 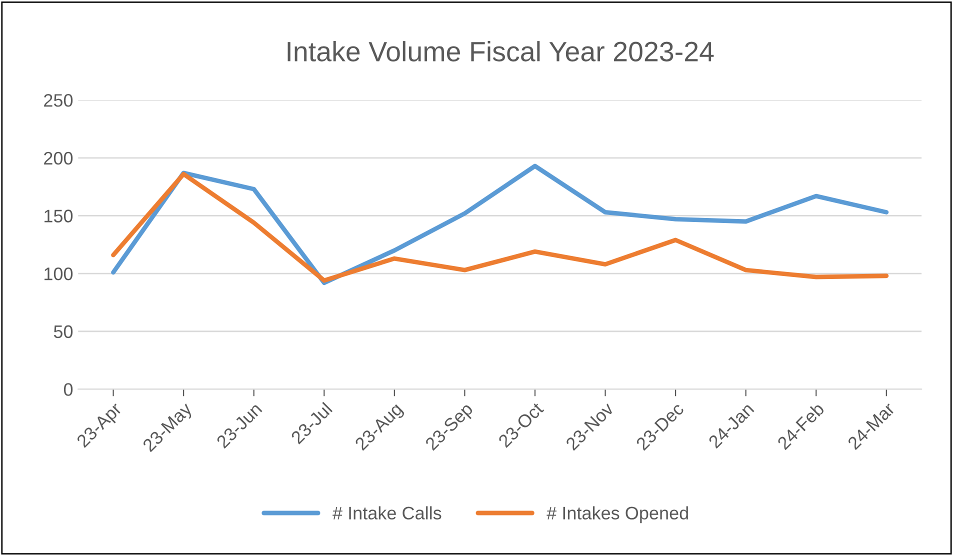 What do you see at coordinates (58, 216) in the screenshot?
I see `y-tick-label: 150` at bounding box center [58, 216].